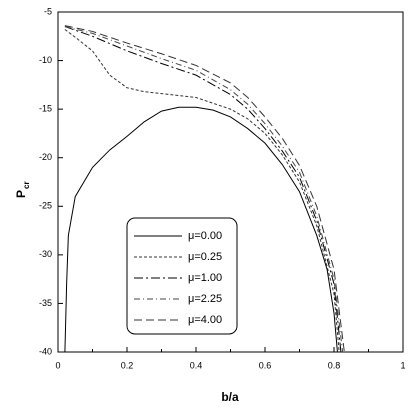 This screenshot has height=409, width=413. I want to click on x-tick-label: 0.4, so click(196, 365).